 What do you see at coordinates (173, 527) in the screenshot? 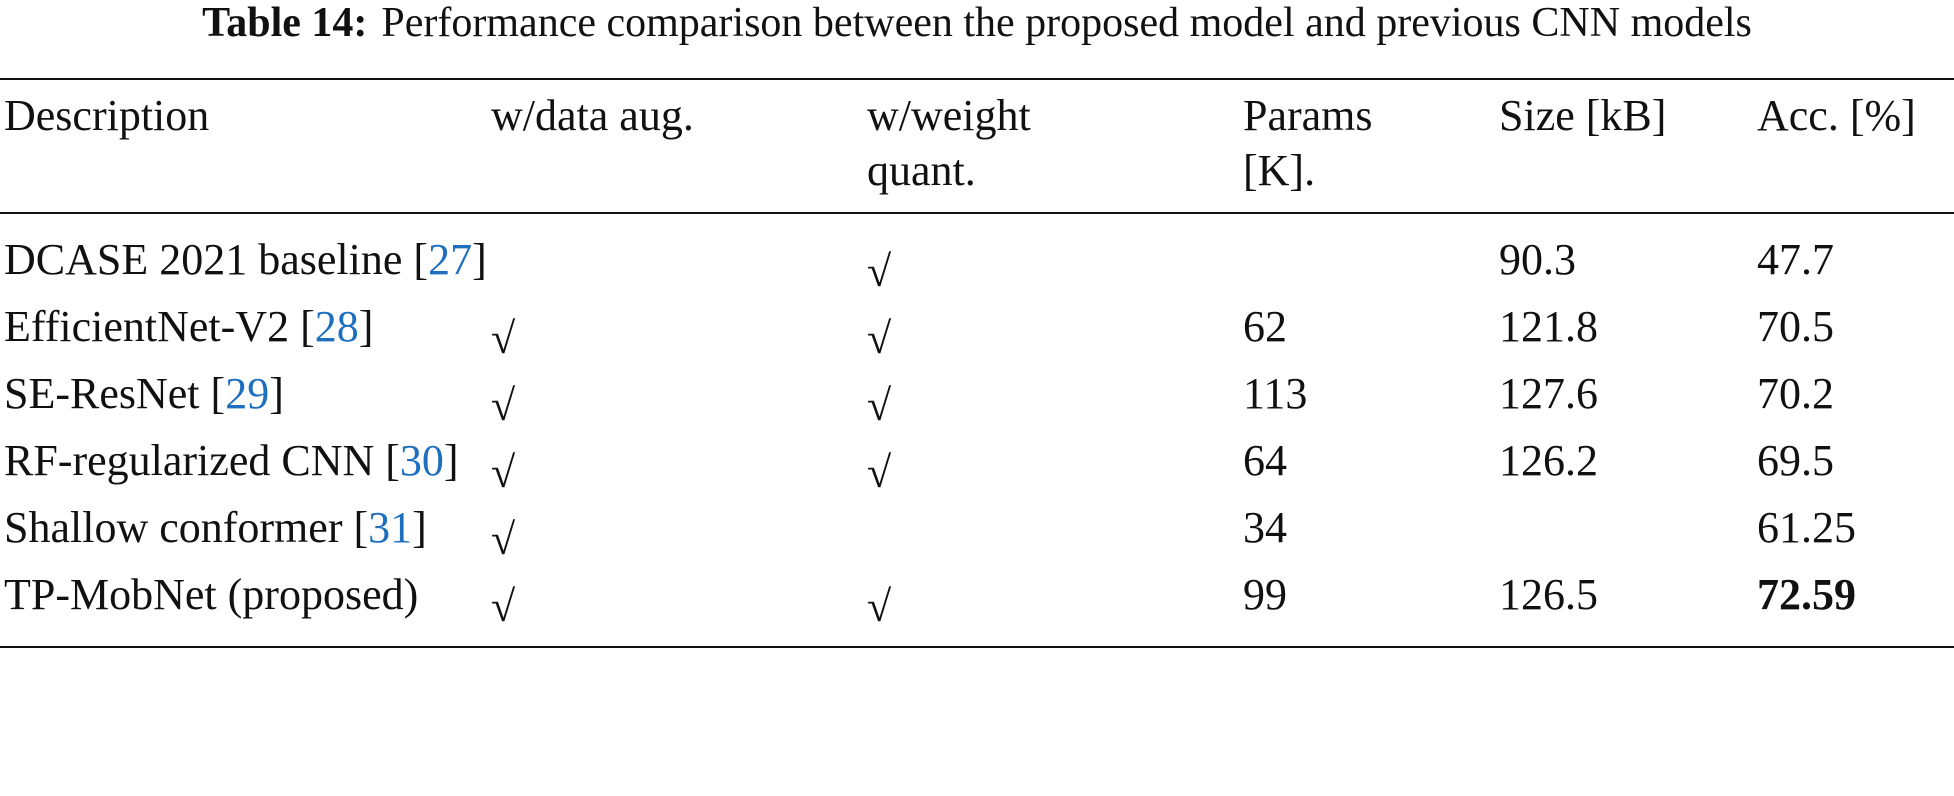
I see `description: Shallow conformer` at bounding box center [173, 527].